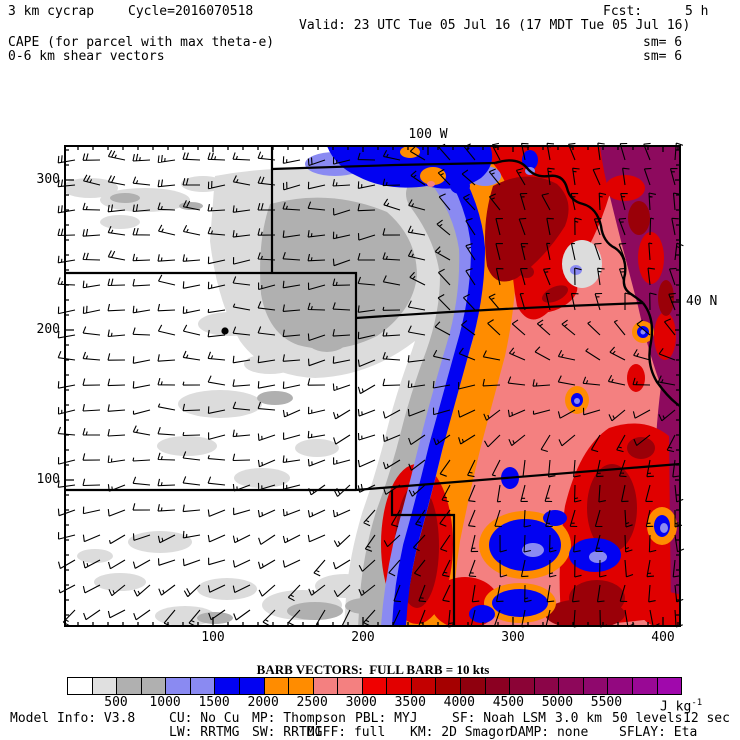 This screenshot has height=740, width=740. Describe the element at coordinates (141, 42) in the screenshot. I see `field-title: CAPE (for parcel with max theta-e)` at that location.